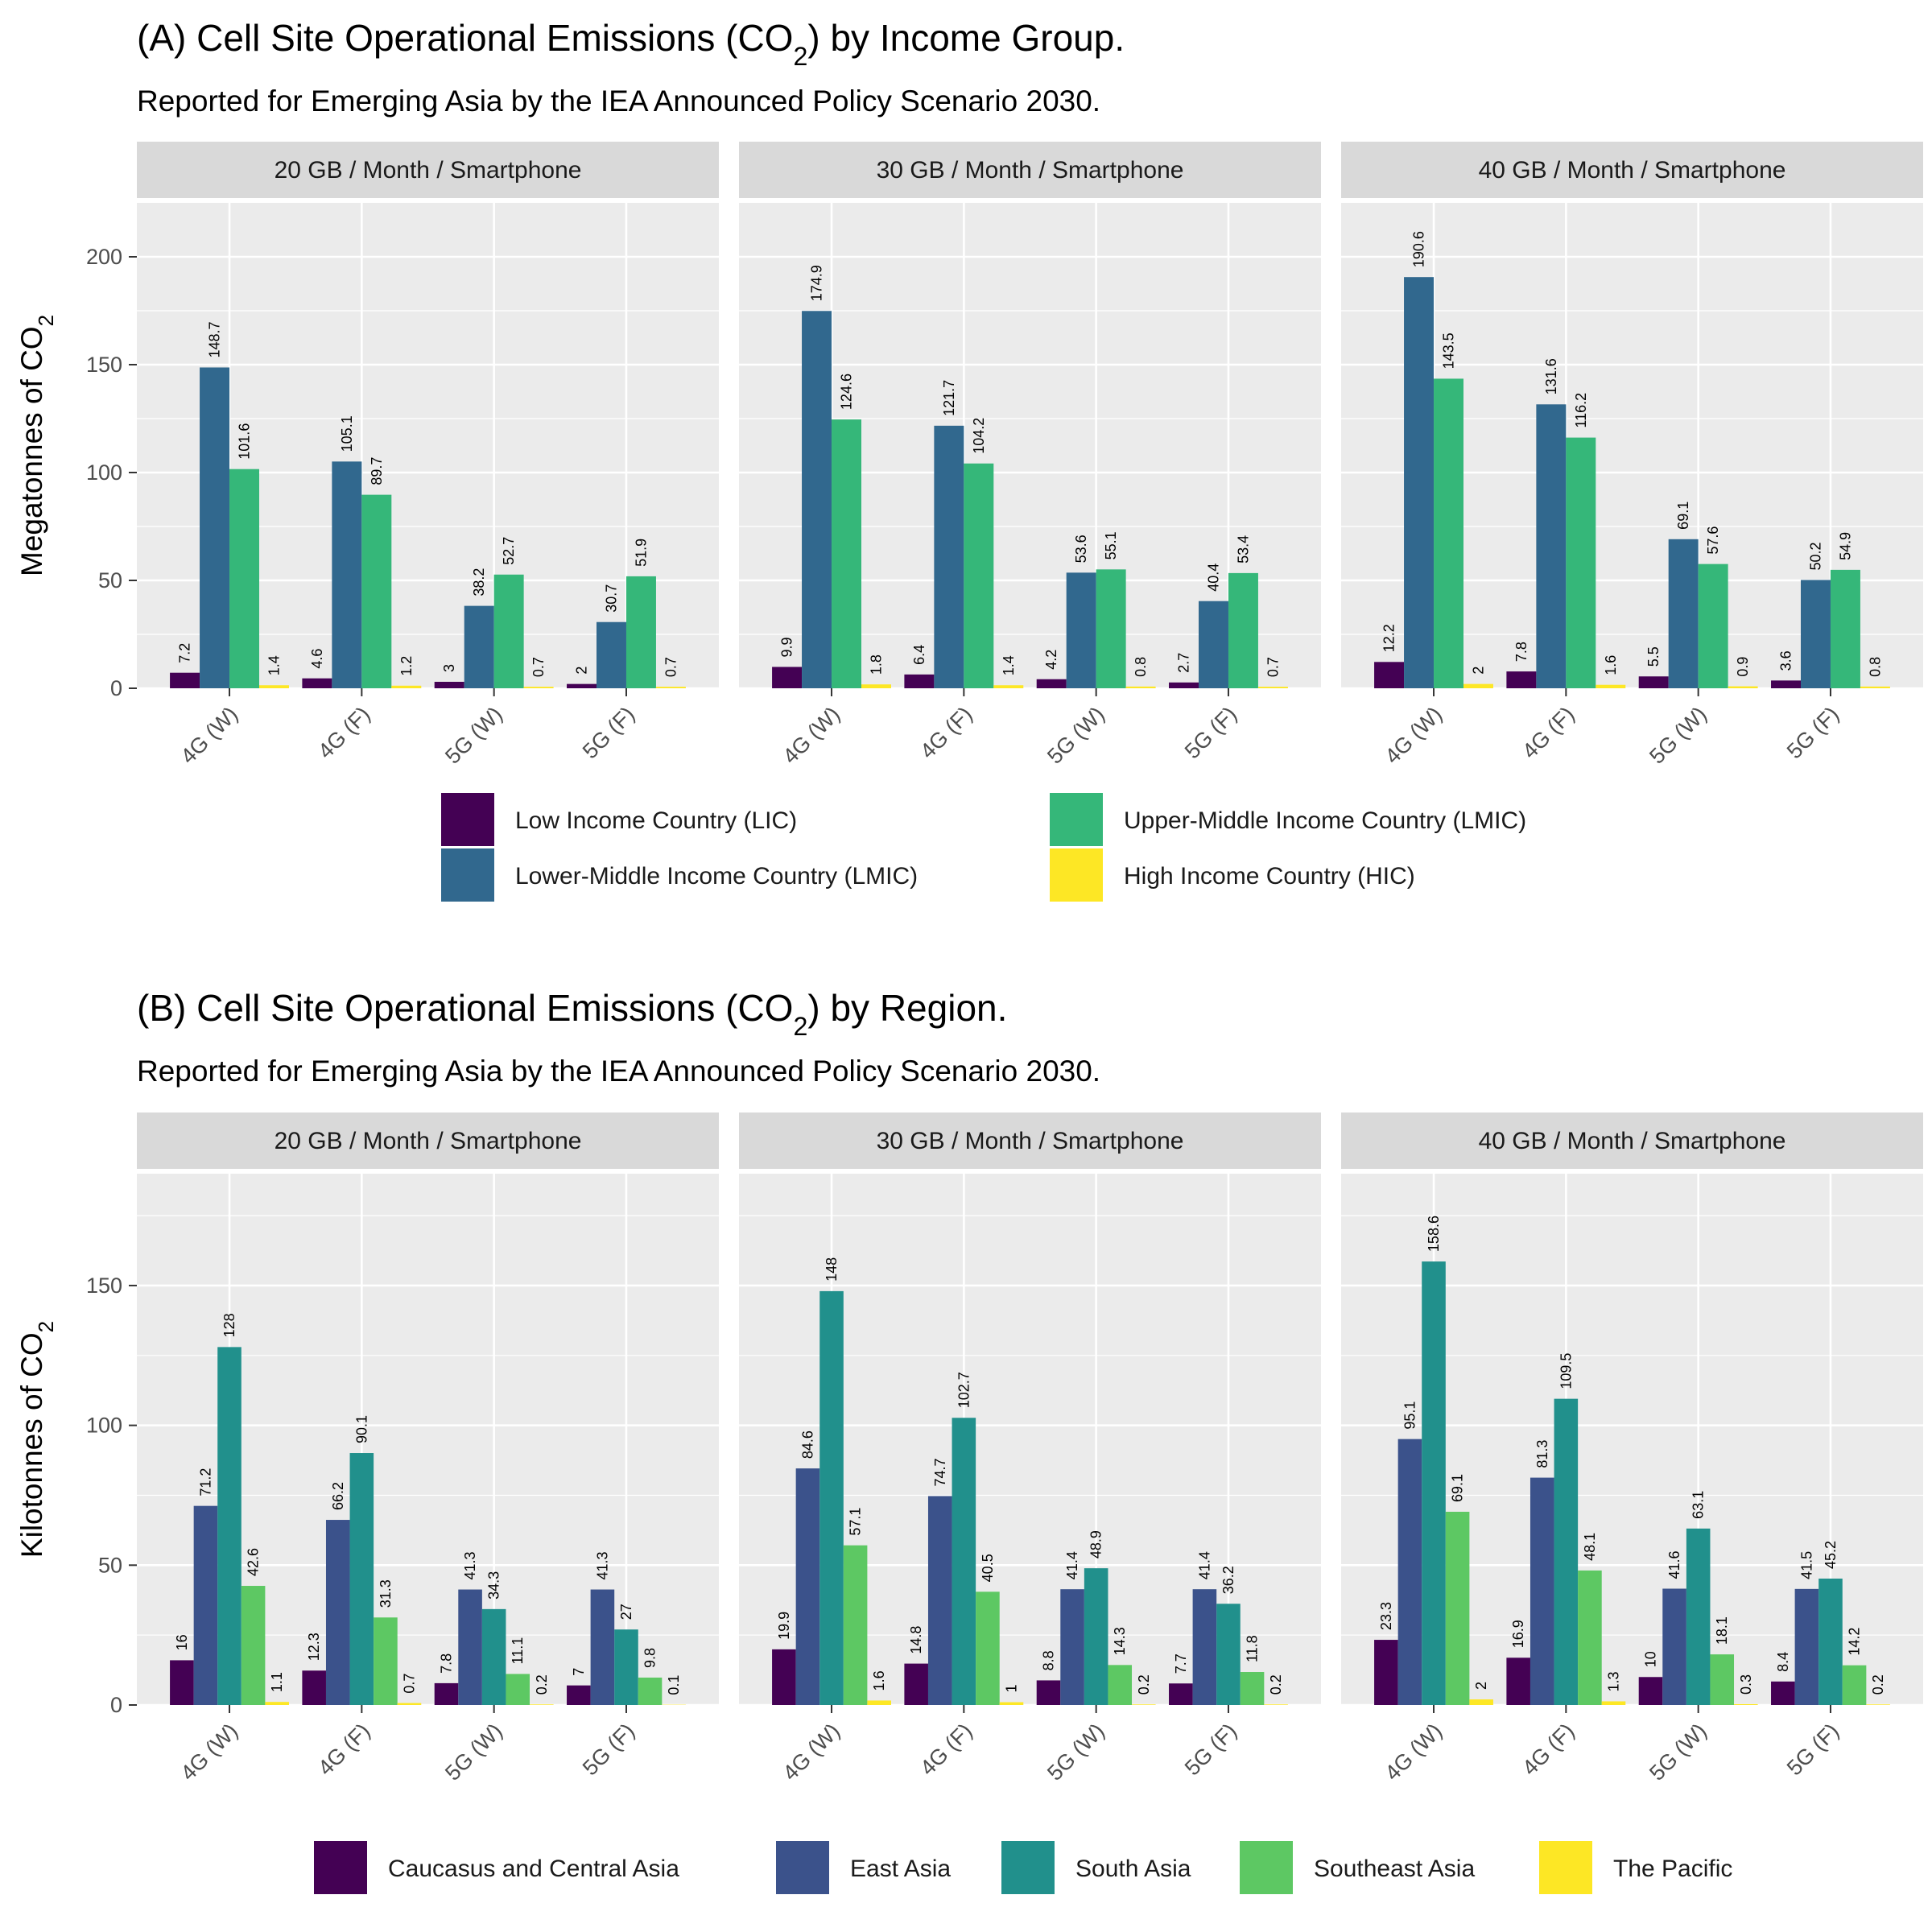 The width and height of the screenshot is (1932, 1932). I want to click on data-label: 128, so click(229, 1325).